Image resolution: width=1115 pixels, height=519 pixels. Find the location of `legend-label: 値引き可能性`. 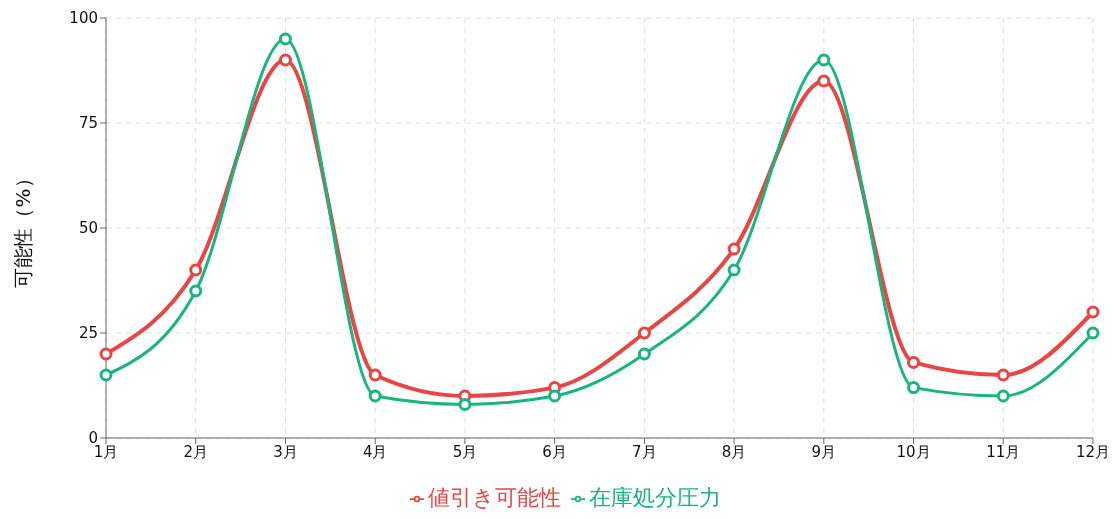

legend-label: 値引き可能性 is located at coordinates (494, 497).